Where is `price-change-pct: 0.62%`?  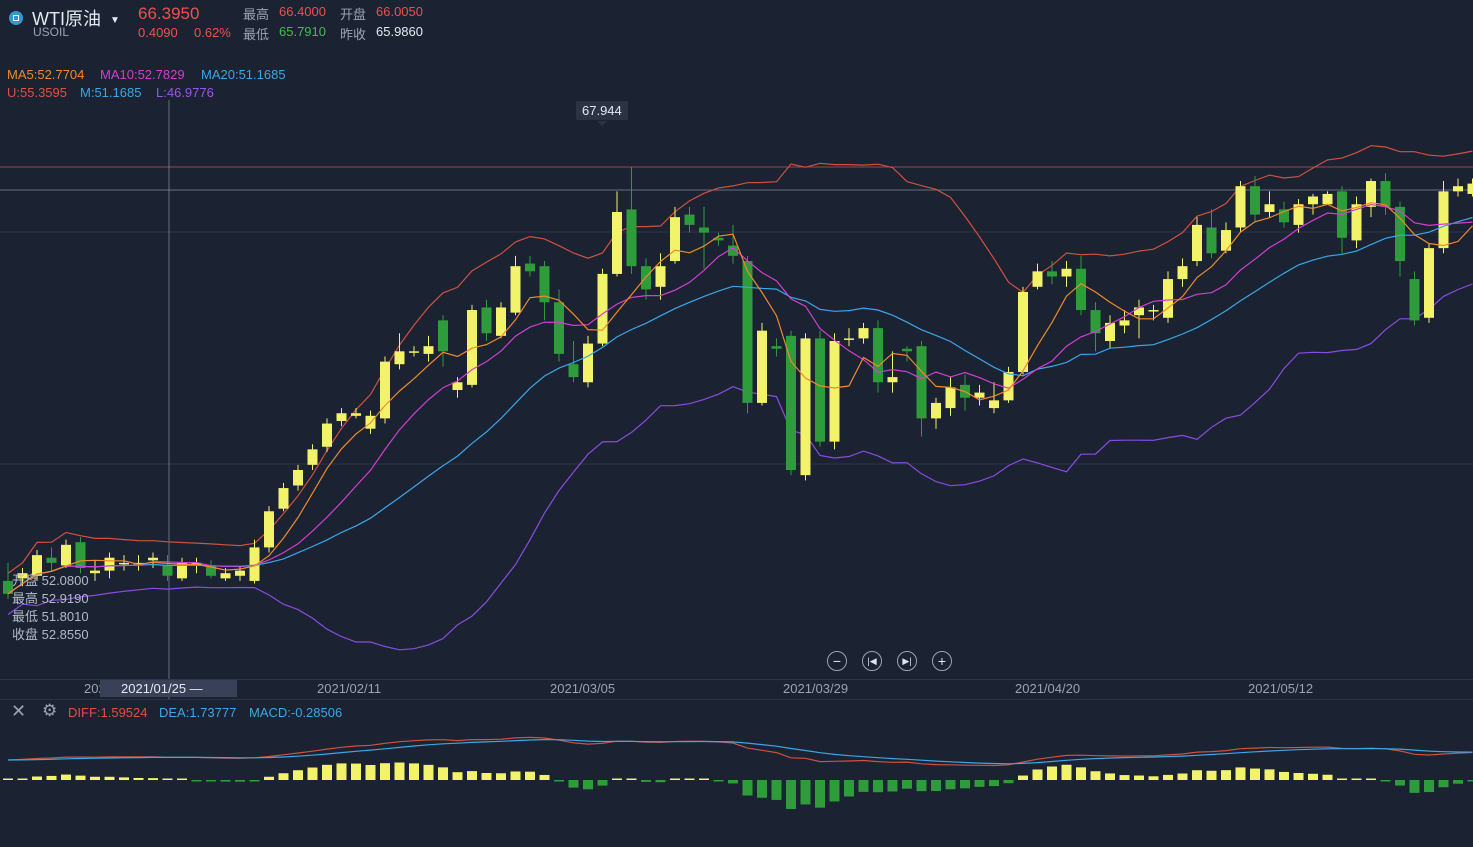
price-change-pct: 0.62% is located at coordinates (212, 32).